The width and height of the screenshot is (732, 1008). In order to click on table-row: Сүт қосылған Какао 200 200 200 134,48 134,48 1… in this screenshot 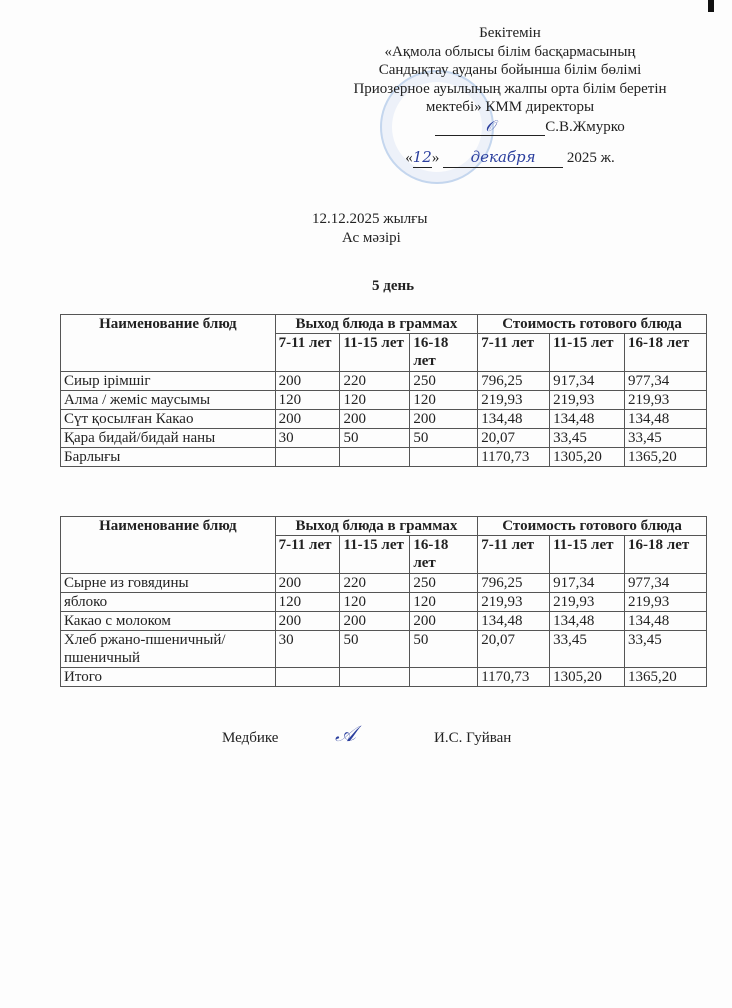, I will do `click(383, 419)`.